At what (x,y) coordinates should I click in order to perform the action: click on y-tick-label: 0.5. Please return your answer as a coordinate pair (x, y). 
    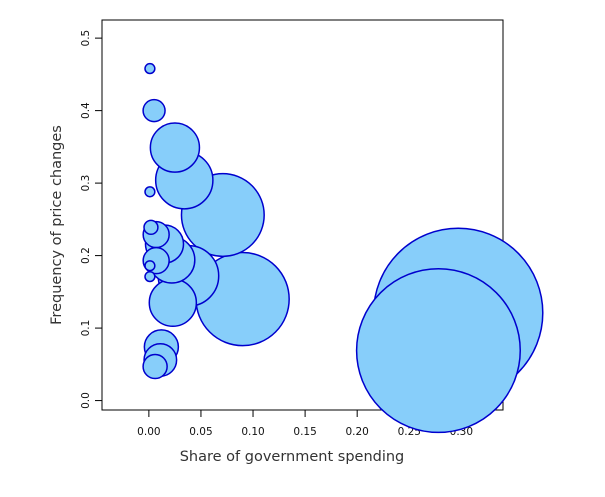
    Looking at the image, I should click on (86, 38).